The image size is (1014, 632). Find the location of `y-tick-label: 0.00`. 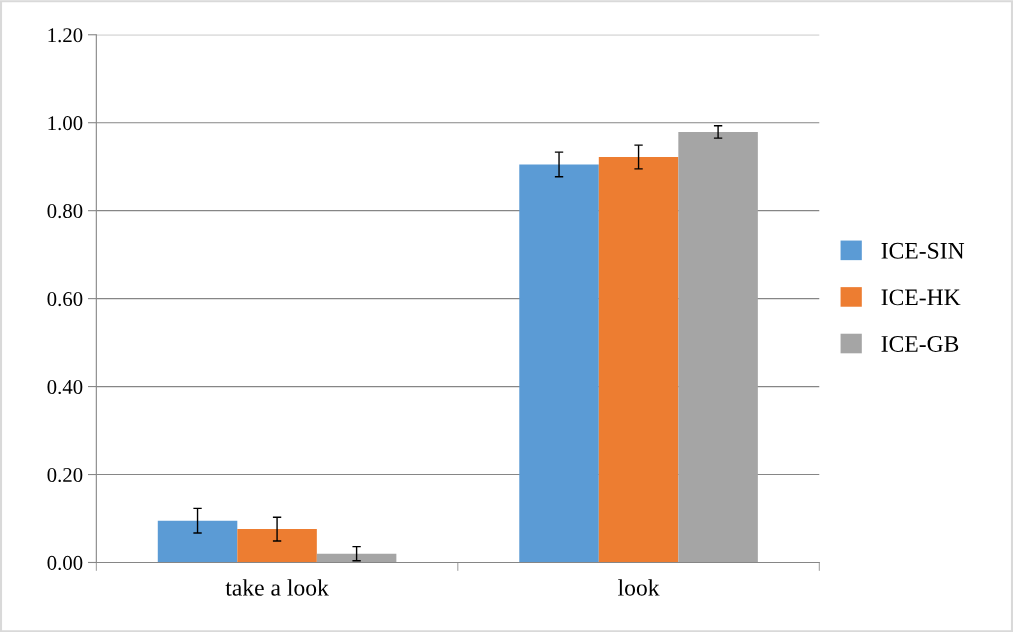

y-tick-label: 0.00 is located at coordinates (65, 562).